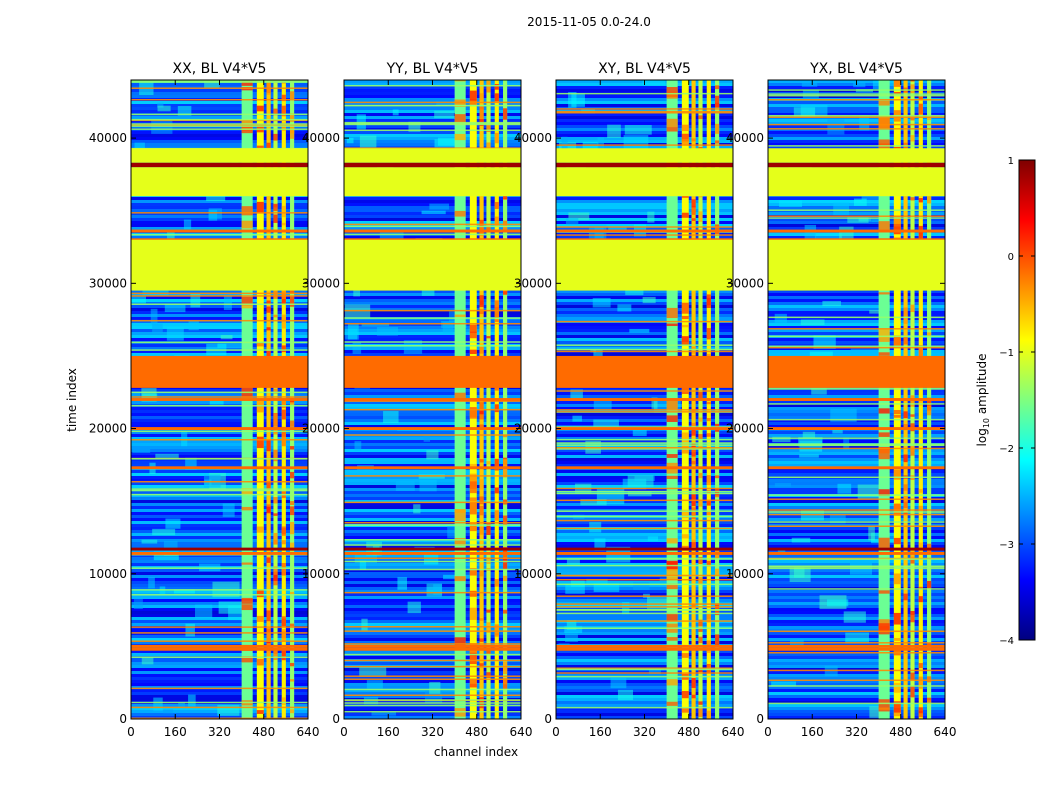 This screenshot has width=1050, height=800. What do you see at coordinates (1011, 257) in the screenshot?
I see `colorbar-tick-label: 0` at bounding box center [1011, 257].